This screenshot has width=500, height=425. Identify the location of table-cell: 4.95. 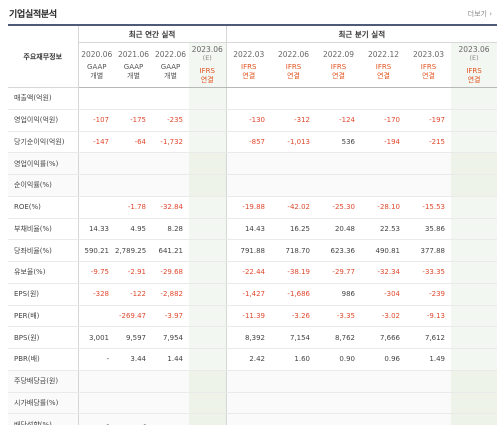
(133, 229).